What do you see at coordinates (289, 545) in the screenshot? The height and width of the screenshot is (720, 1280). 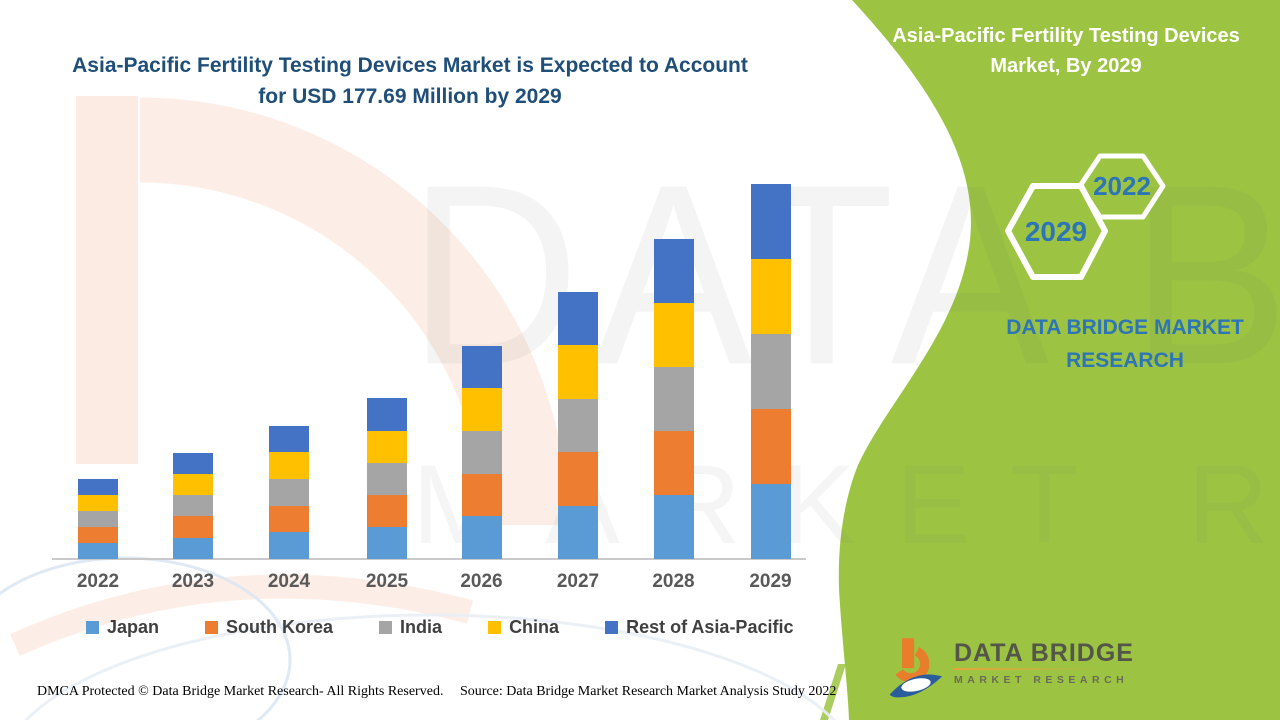 I see `bar-segment-japan-2024` at bounding box center [289, 545].